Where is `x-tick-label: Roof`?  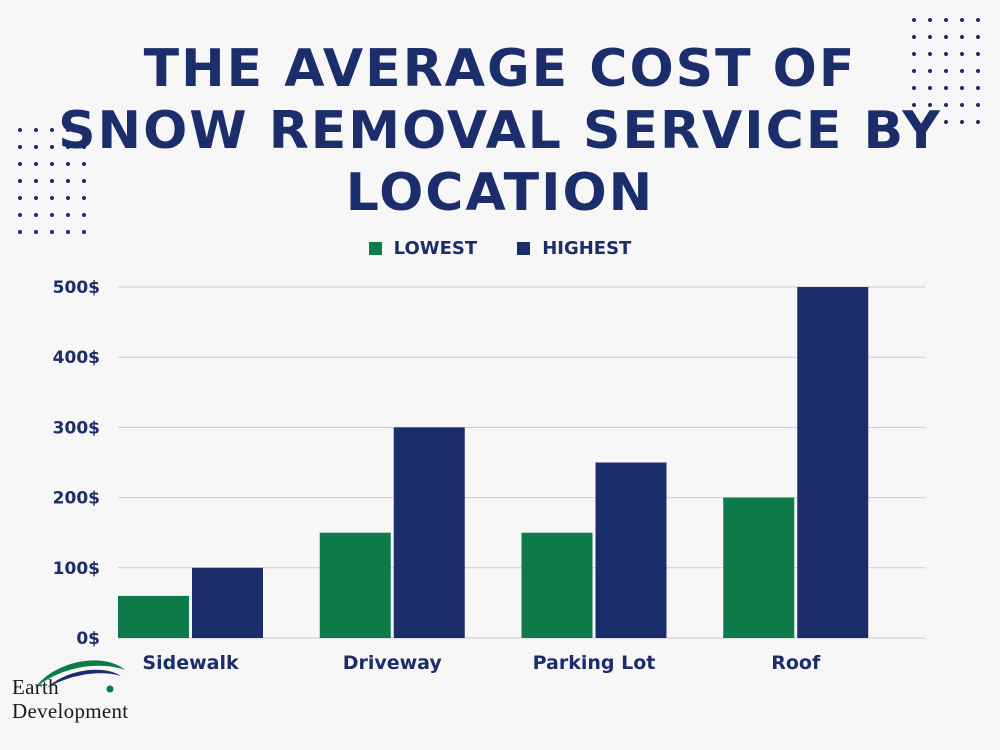
x-tick-label: Roof is located at coordinates (796, 663).